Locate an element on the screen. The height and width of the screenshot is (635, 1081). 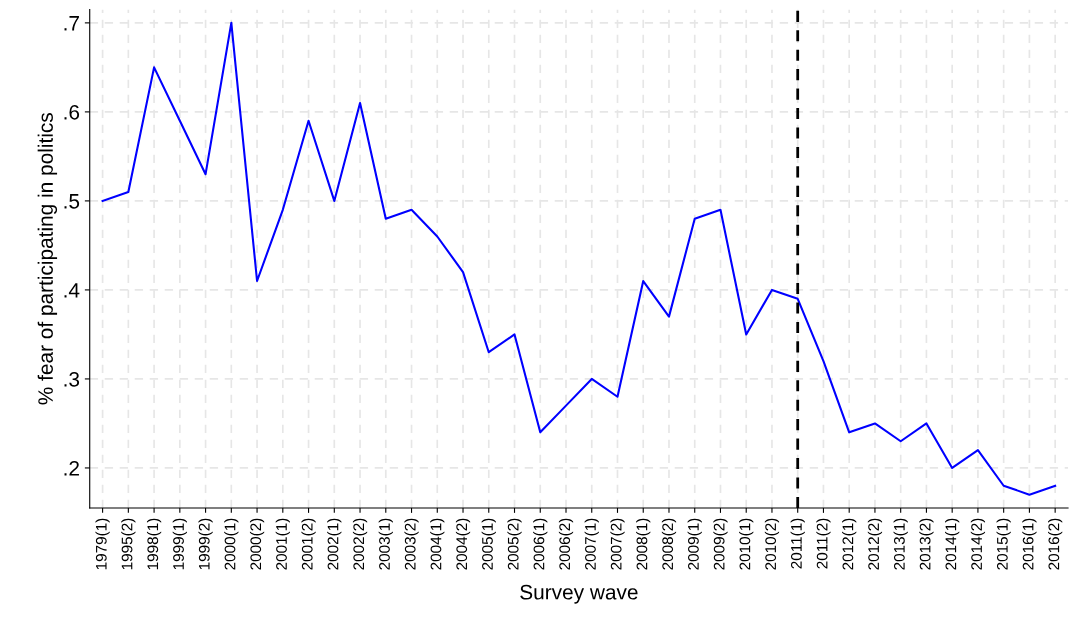
x-tick-label: 2016(1) is located at coordinates (1029, 544).